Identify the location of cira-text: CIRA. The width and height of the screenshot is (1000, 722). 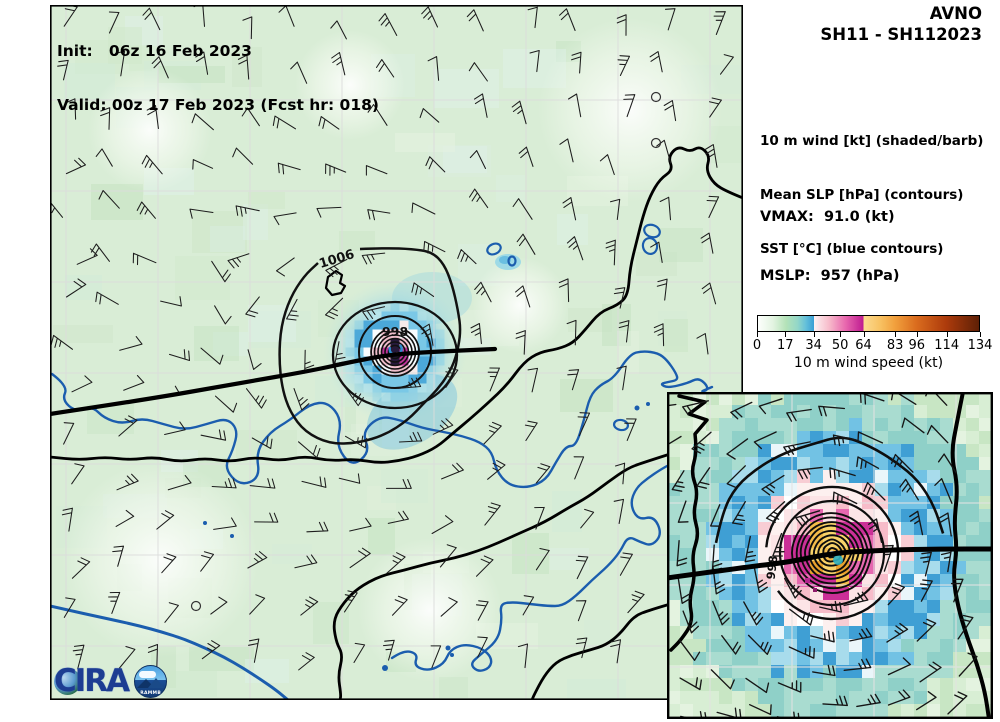
(92, 681).